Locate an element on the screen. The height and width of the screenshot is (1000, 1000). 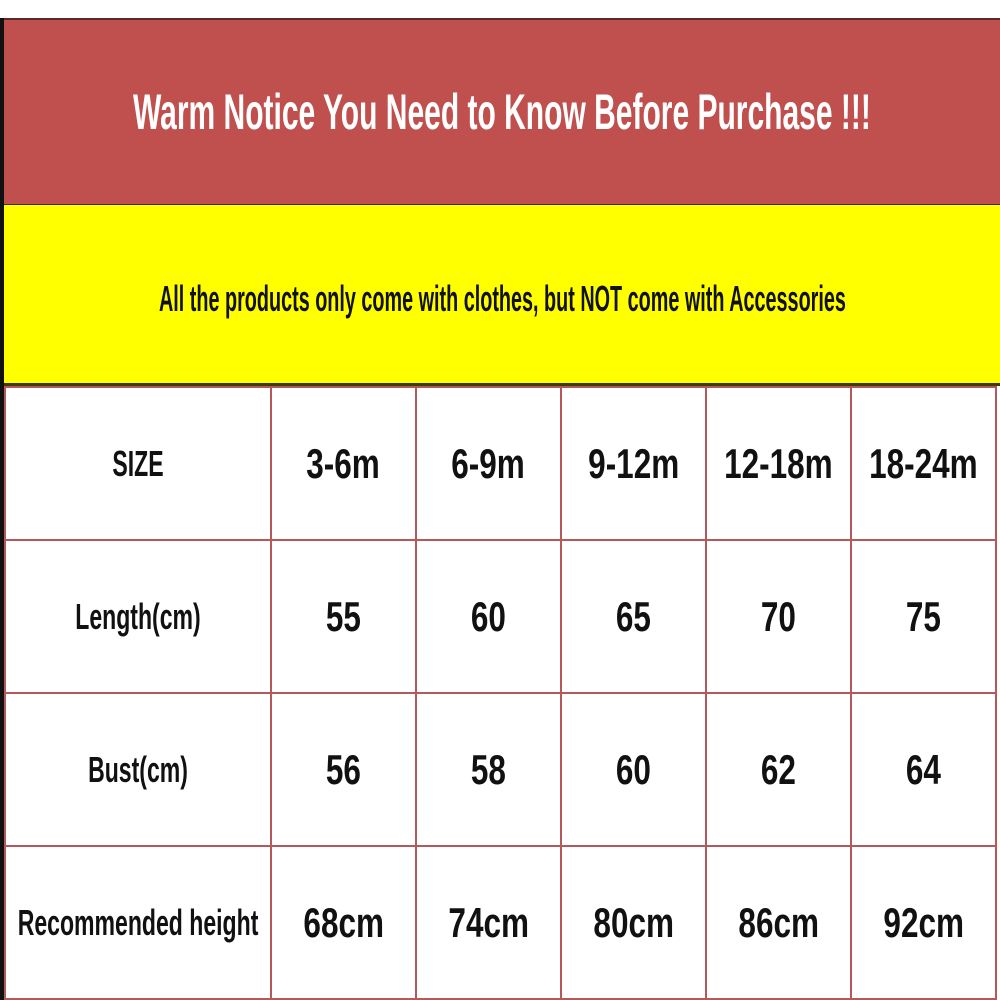
row-label: Bust(cm) is located at coordinates (138, 769).